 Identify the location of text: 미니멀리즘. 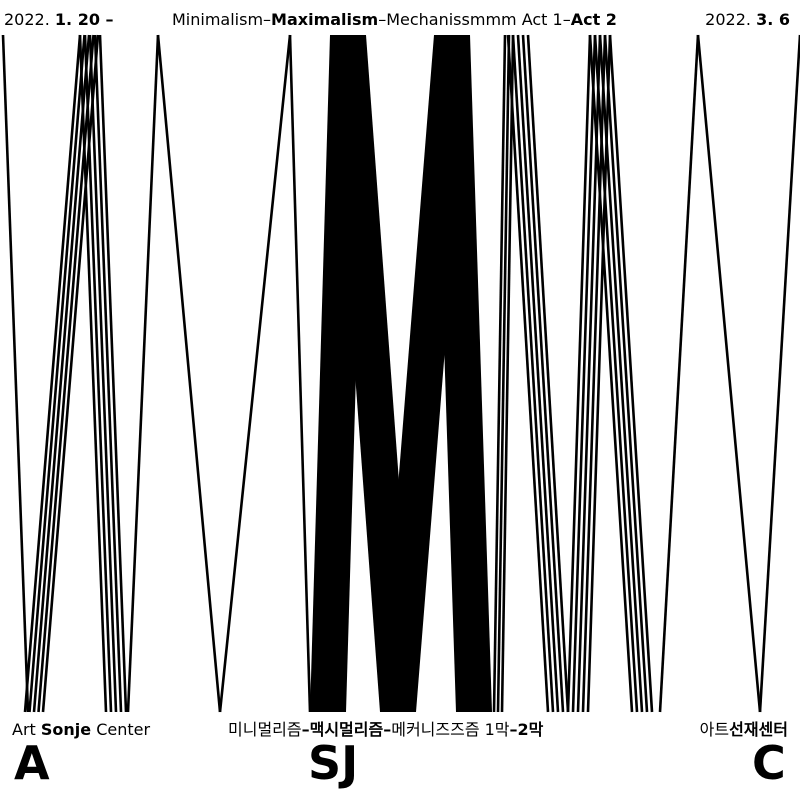
(265, 729).